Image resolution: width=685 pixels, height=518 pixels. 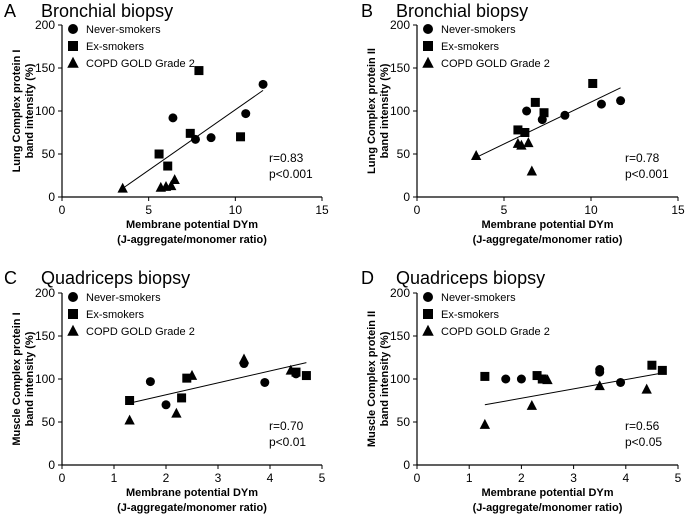 I want to click on stat-p-value: p<0.01, so click(x=287, y=442).